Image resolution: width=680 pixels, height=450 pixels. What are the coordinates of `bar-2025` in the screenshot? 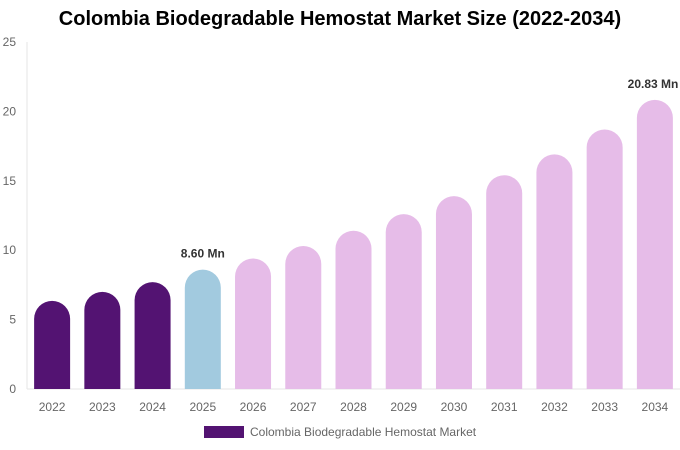 It's located at (202, 329).